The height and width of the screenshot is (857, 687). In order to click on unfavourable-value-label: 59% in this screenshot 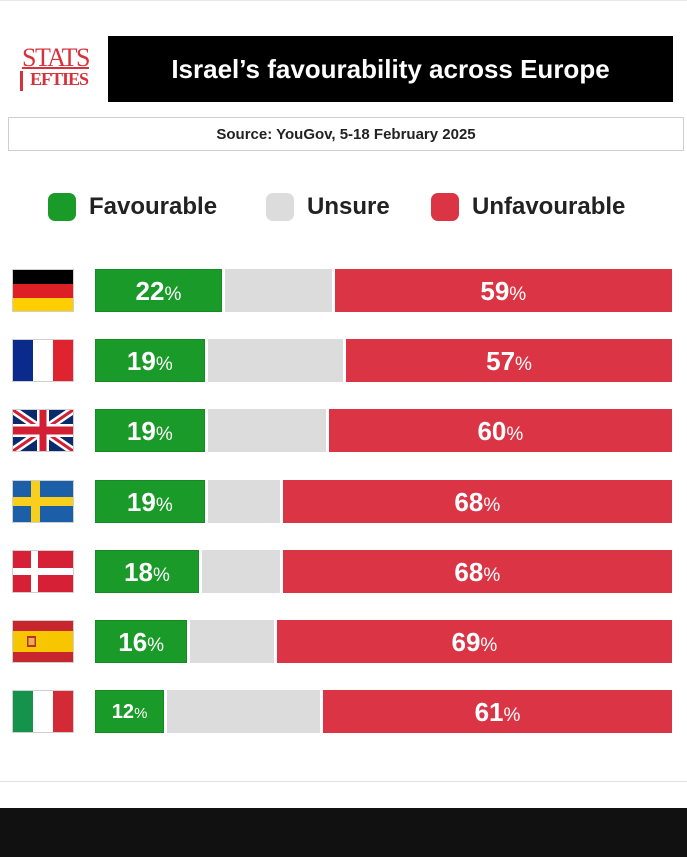, I will do `click(503, 291)`.